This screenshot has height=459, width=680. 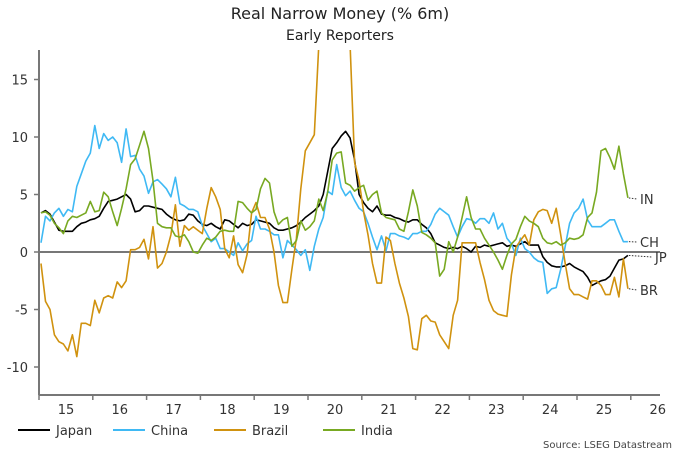 I want to click on end-label-in: IN, so click(x=647, y=200).